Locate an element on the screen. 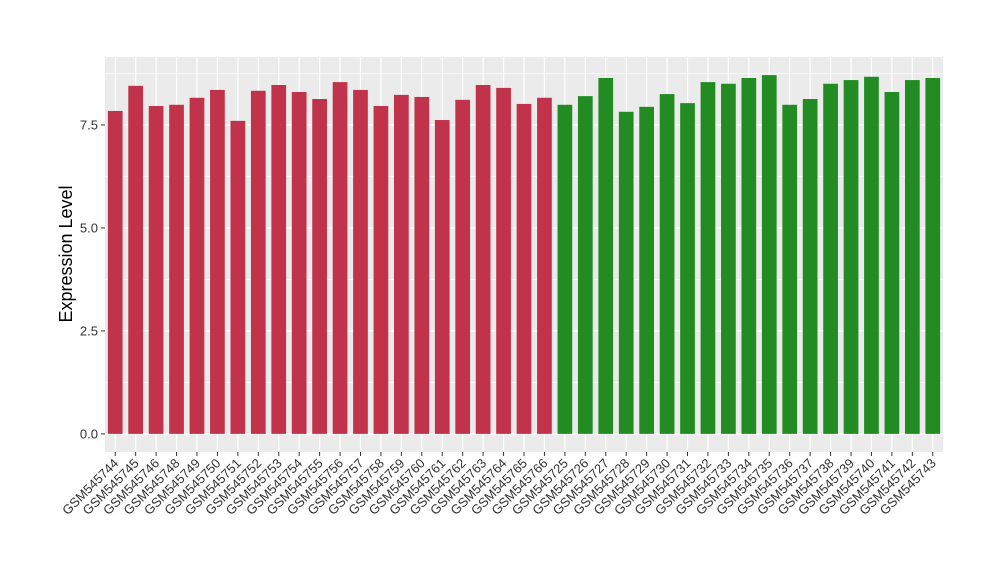 This screenshot has height=580, width=1000. y-tick-label: 0.0 is located at coordinates (89, 433).